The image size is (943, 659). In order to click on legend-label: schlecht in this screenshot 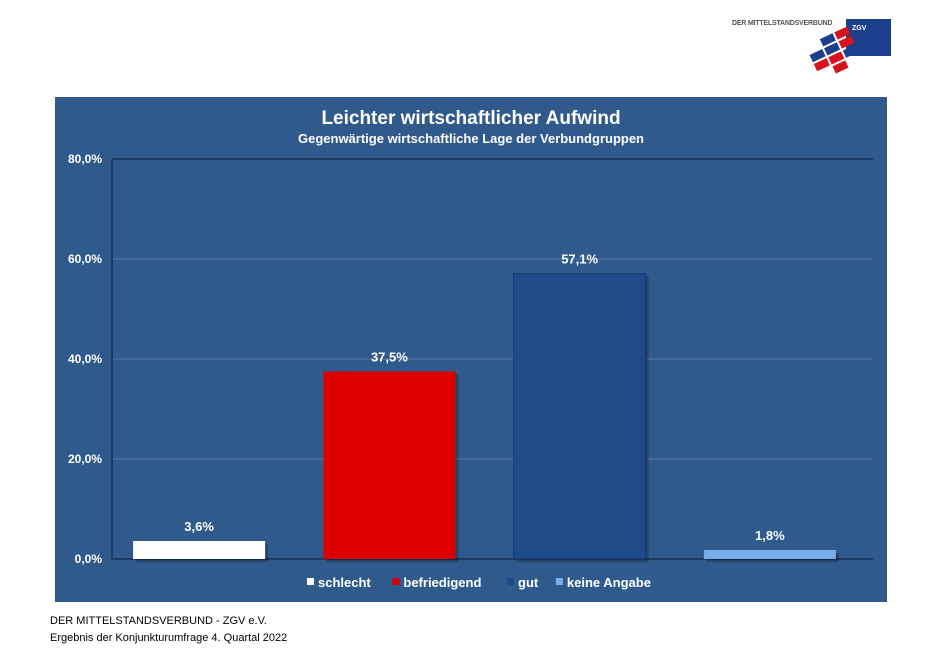, I will do `click(344, 582)`.